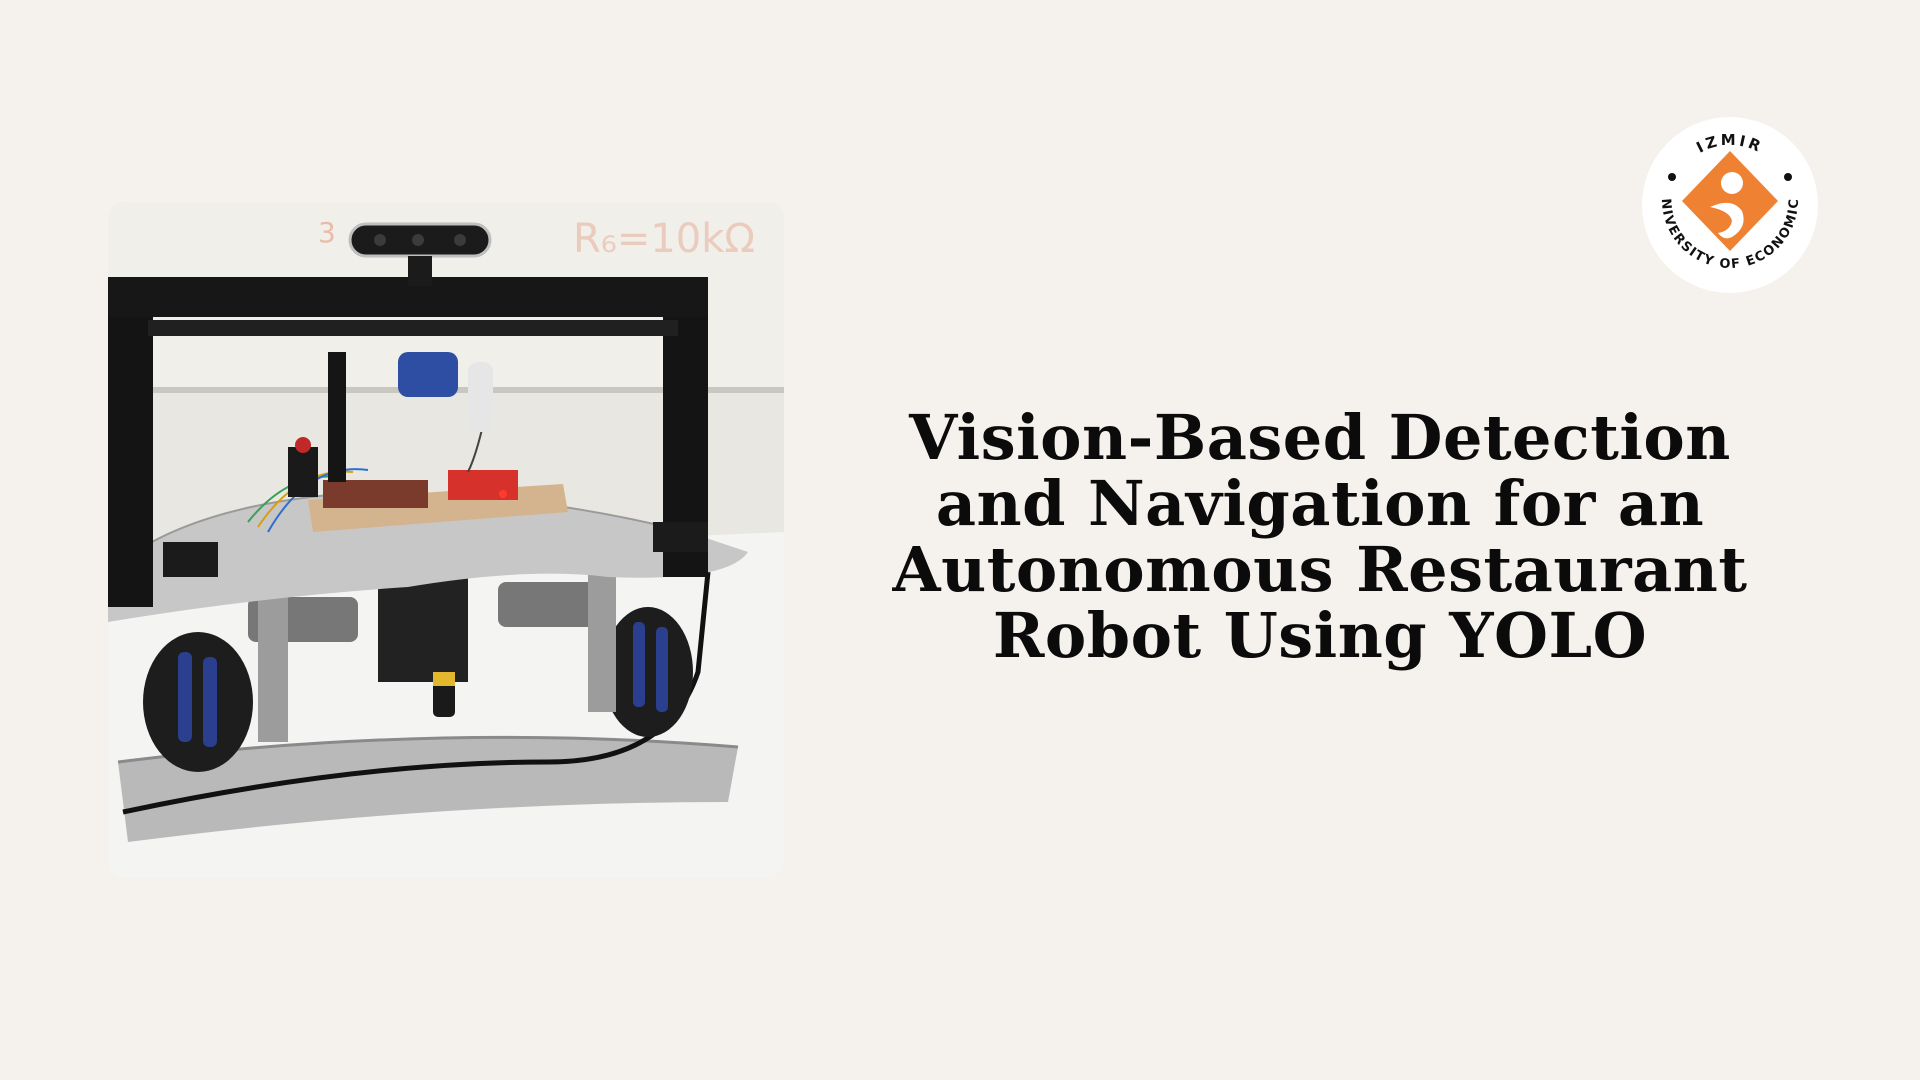  I want to click on title-line-2: and Navigation for an, so click(1320, 503).